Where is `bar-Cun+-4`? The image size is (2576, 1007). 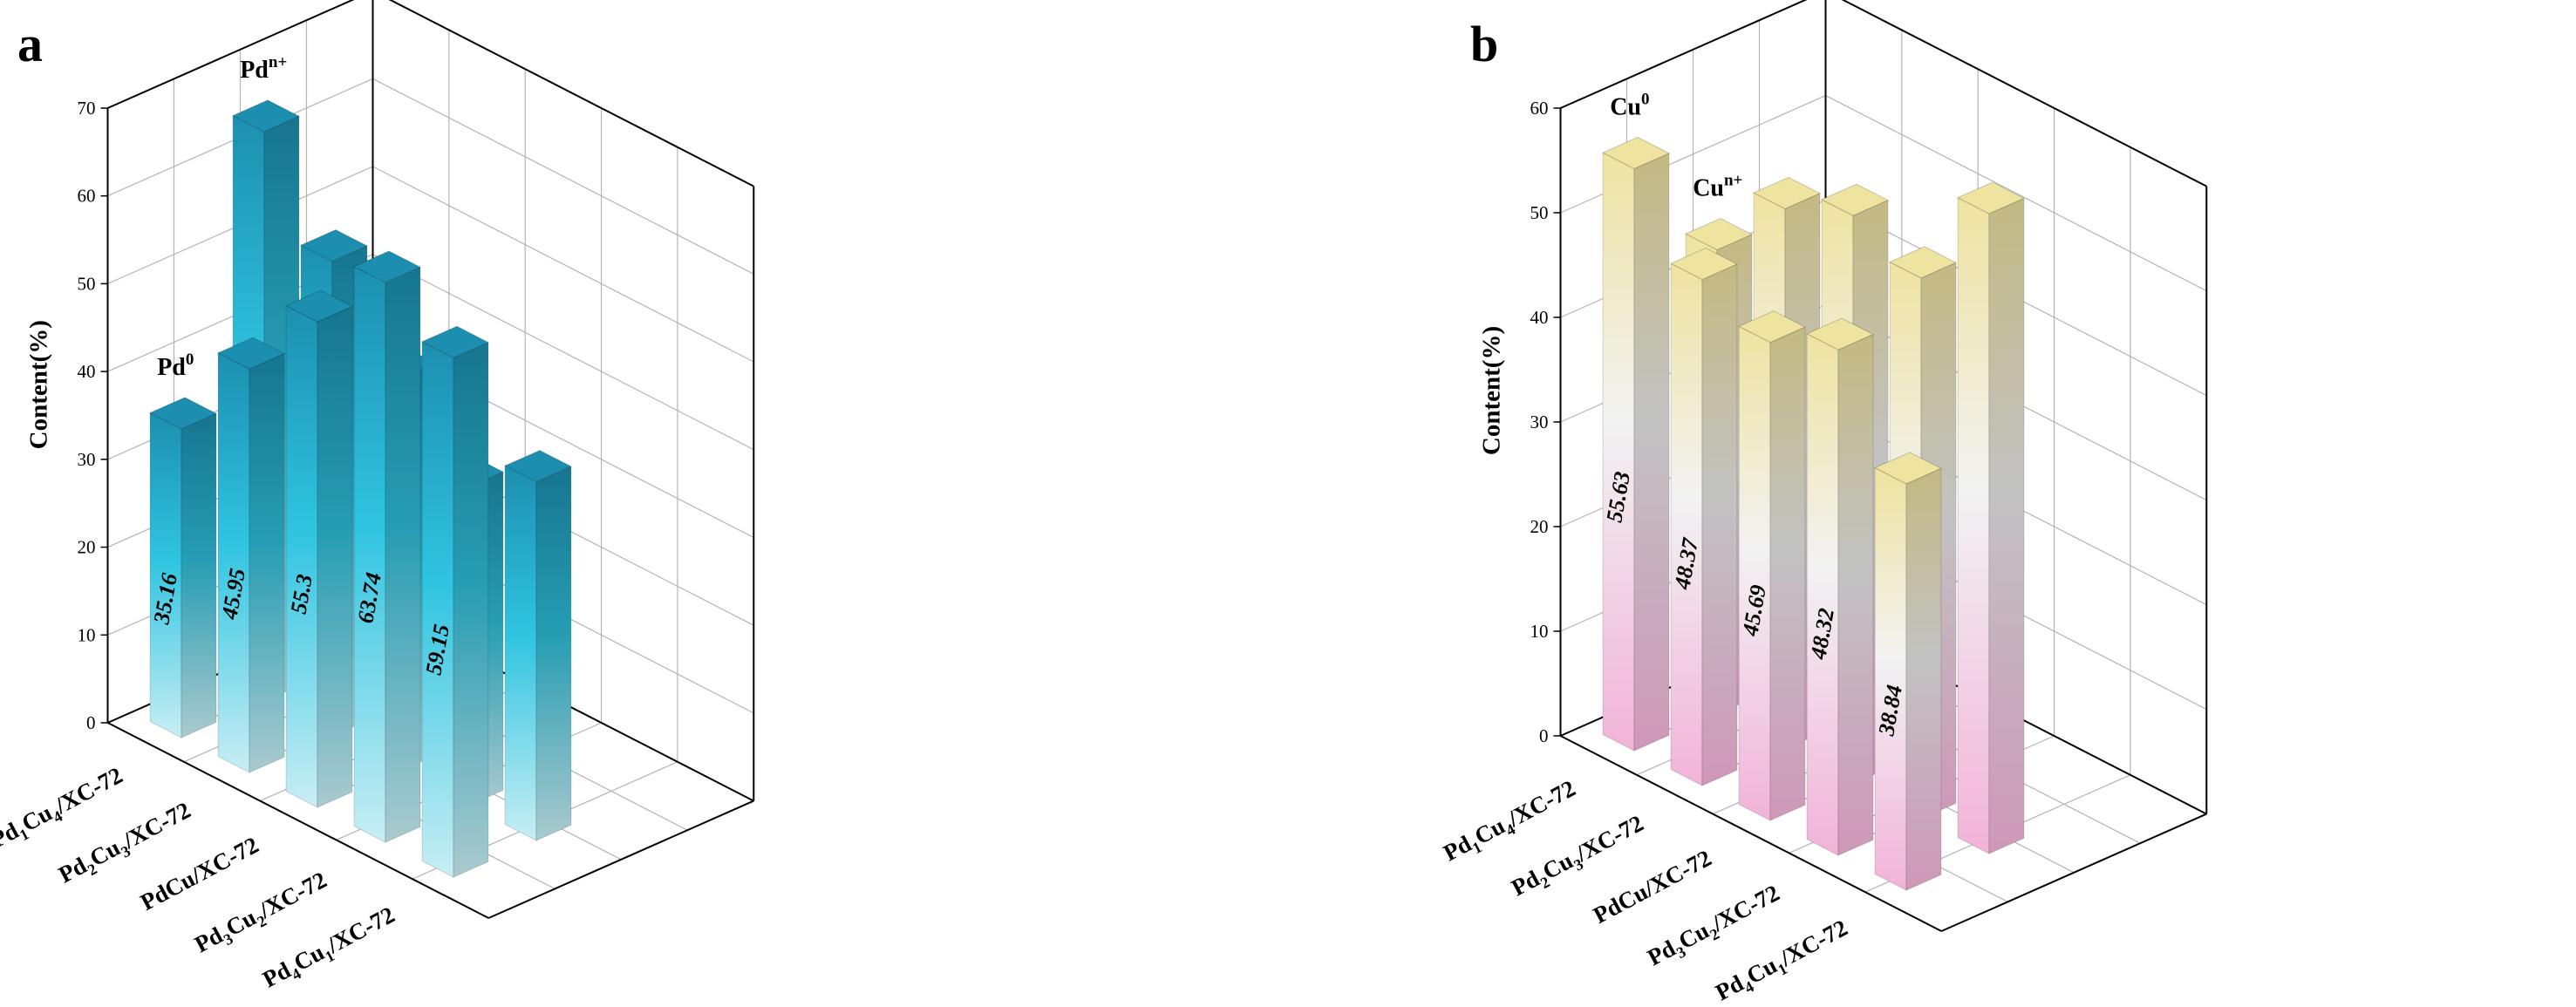 bar-Cun+-4 is located at coordinates (1991, 517).